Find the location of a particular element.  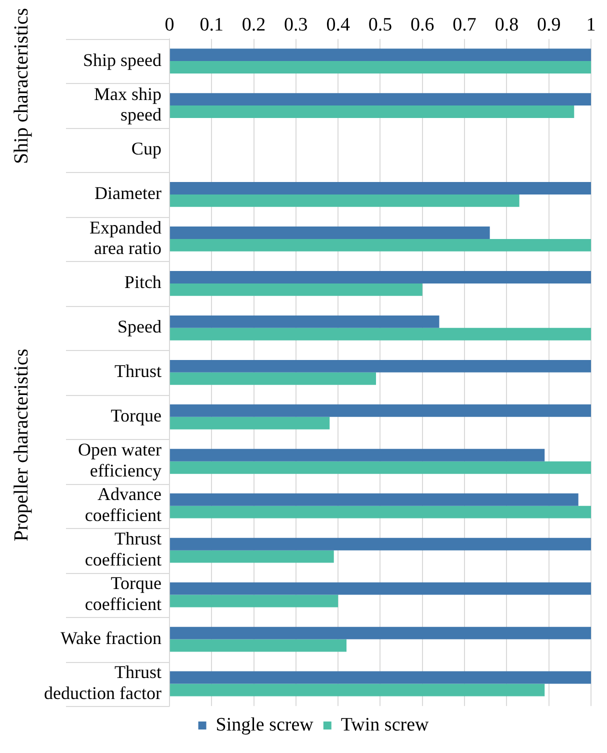

x-tick-label: 0.3 is located at coordinates (296, 25).